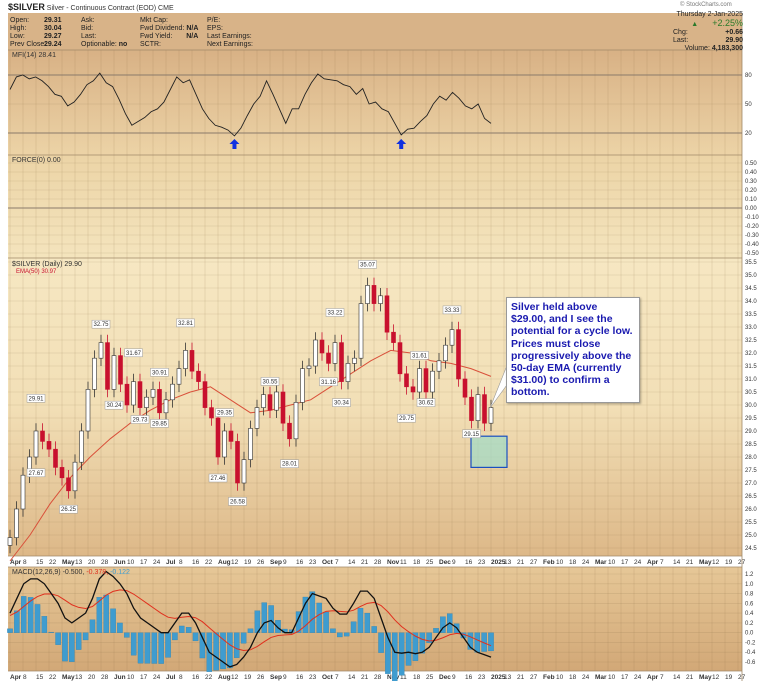 The width and height of the screenshot is (765, 681). What do you see at coordinates (375, 206) in the screenshot?
I see `force-panel` at bounding box center [375, 206].